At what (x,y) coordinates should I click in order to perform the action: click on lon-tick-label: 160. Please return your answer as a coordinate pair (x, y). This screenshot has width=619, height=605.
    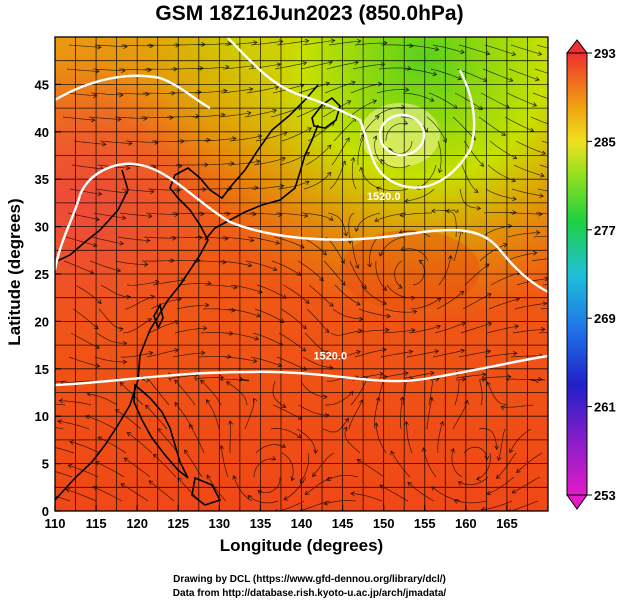
    Looking at the image, I should click on (466, 523).